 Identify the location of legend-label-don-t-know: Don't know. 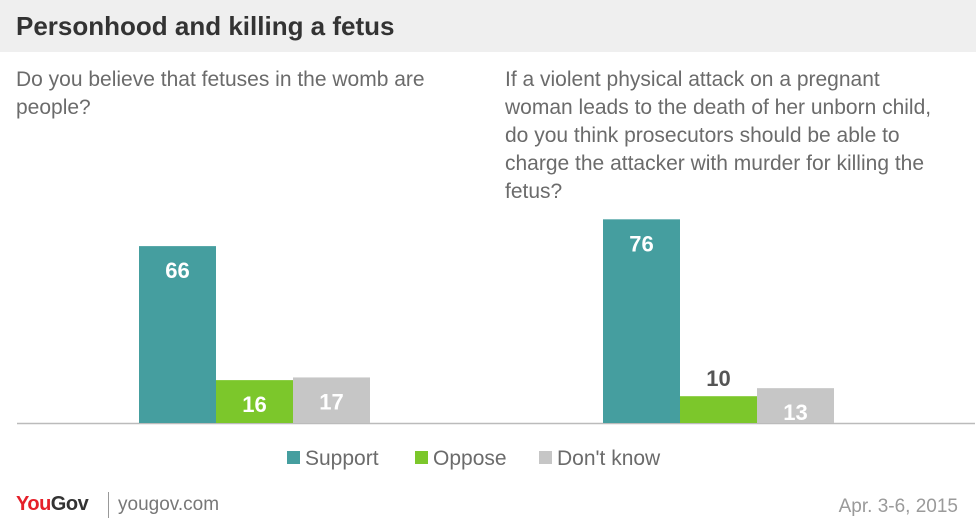
(609, 458).